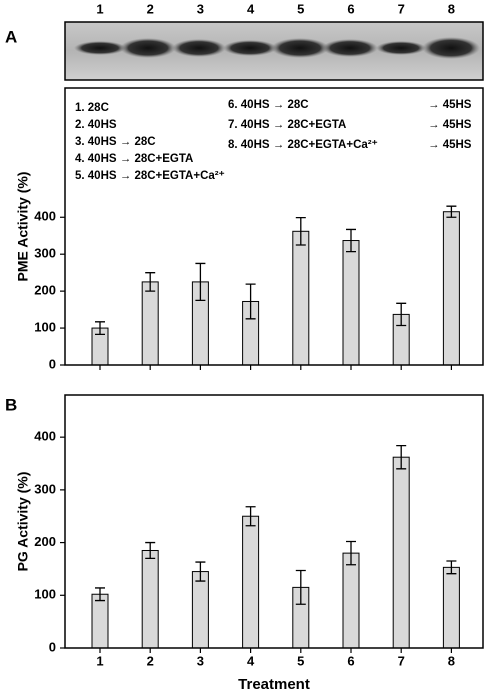  I want to click on lane-label: 5, so click(300, 8).